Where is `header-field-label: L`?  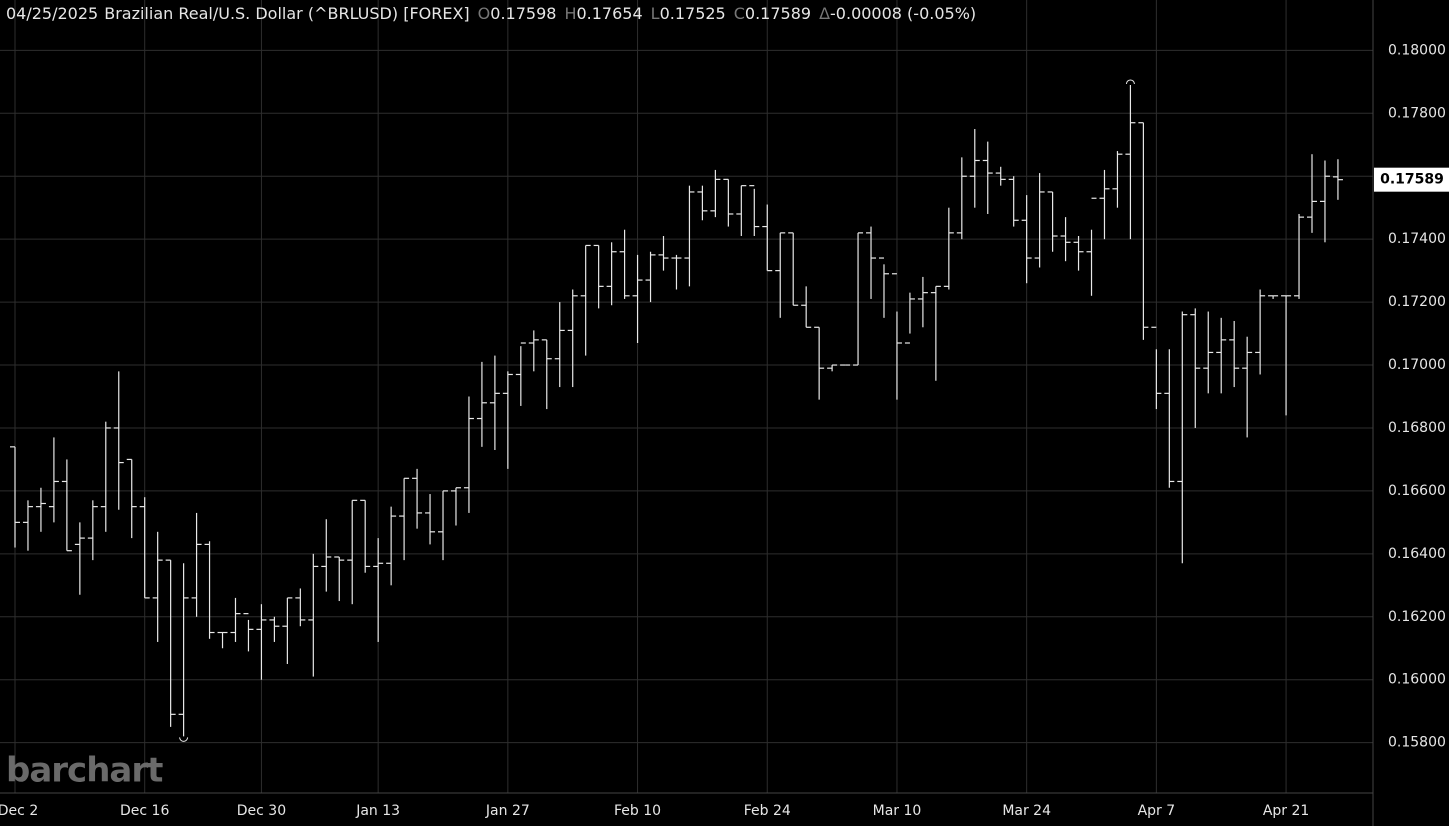 header-field-label: L is located at coordinates (655, 13).